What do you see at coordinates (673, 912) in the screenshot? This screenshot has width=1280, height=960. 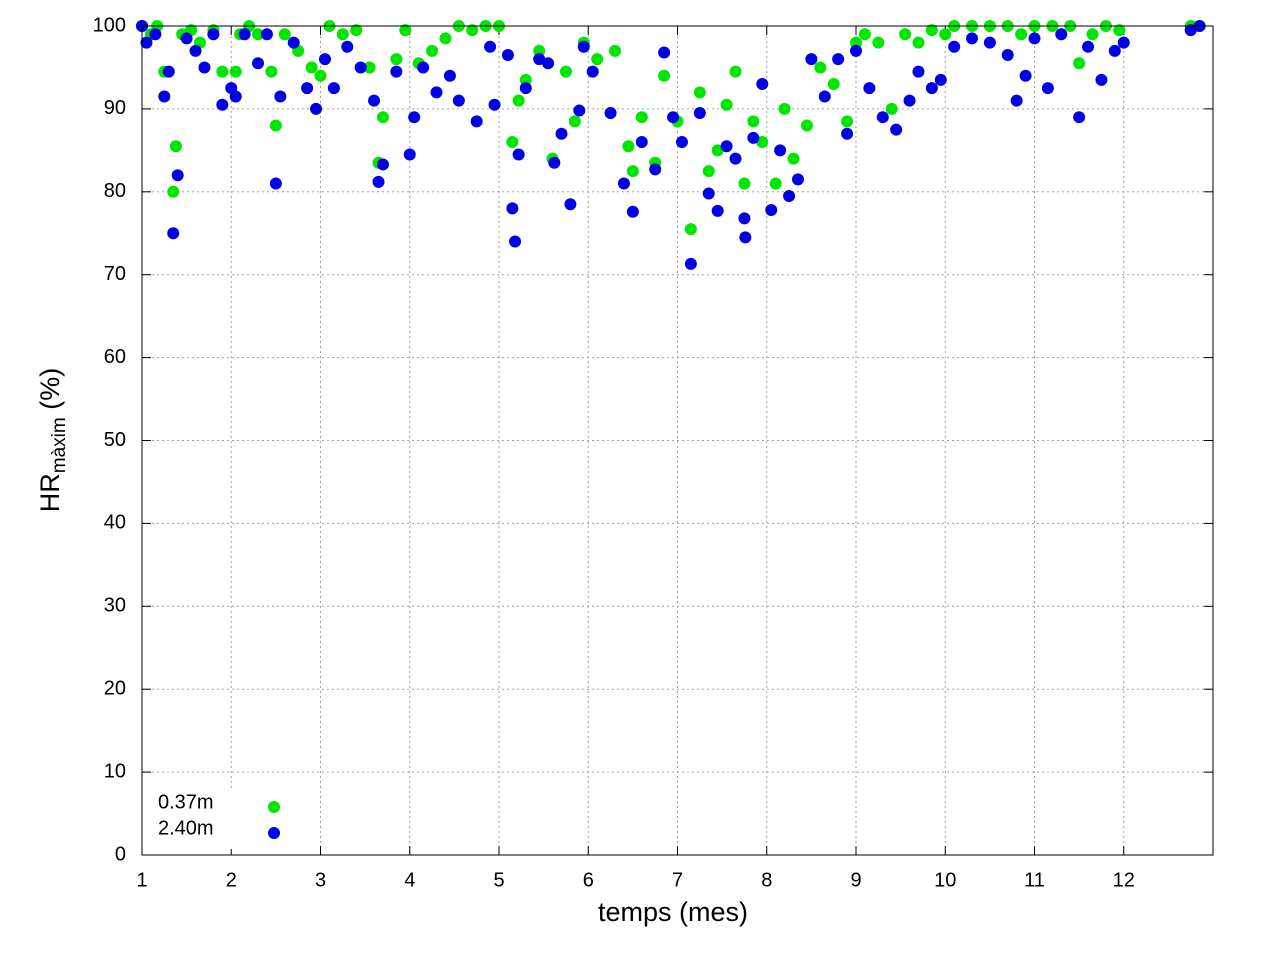 I see `x-axis-label: temps (mes)` at bounding box center [673, 912].